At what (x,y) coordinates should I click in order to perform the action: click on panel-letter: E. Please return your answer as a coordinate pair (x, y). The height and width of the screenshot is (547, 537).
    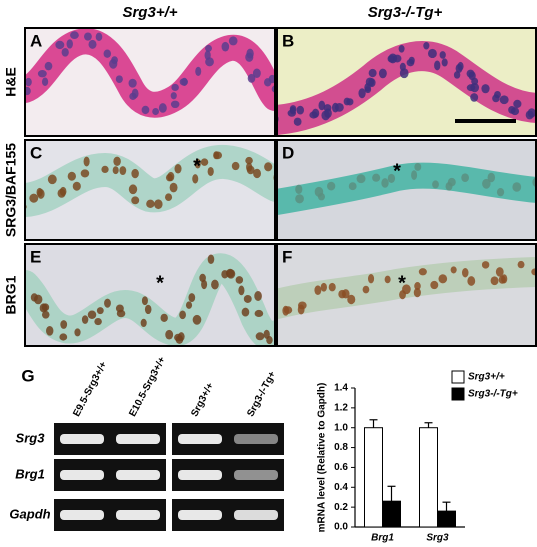
    Looking at the image, I should click on (35, 256).